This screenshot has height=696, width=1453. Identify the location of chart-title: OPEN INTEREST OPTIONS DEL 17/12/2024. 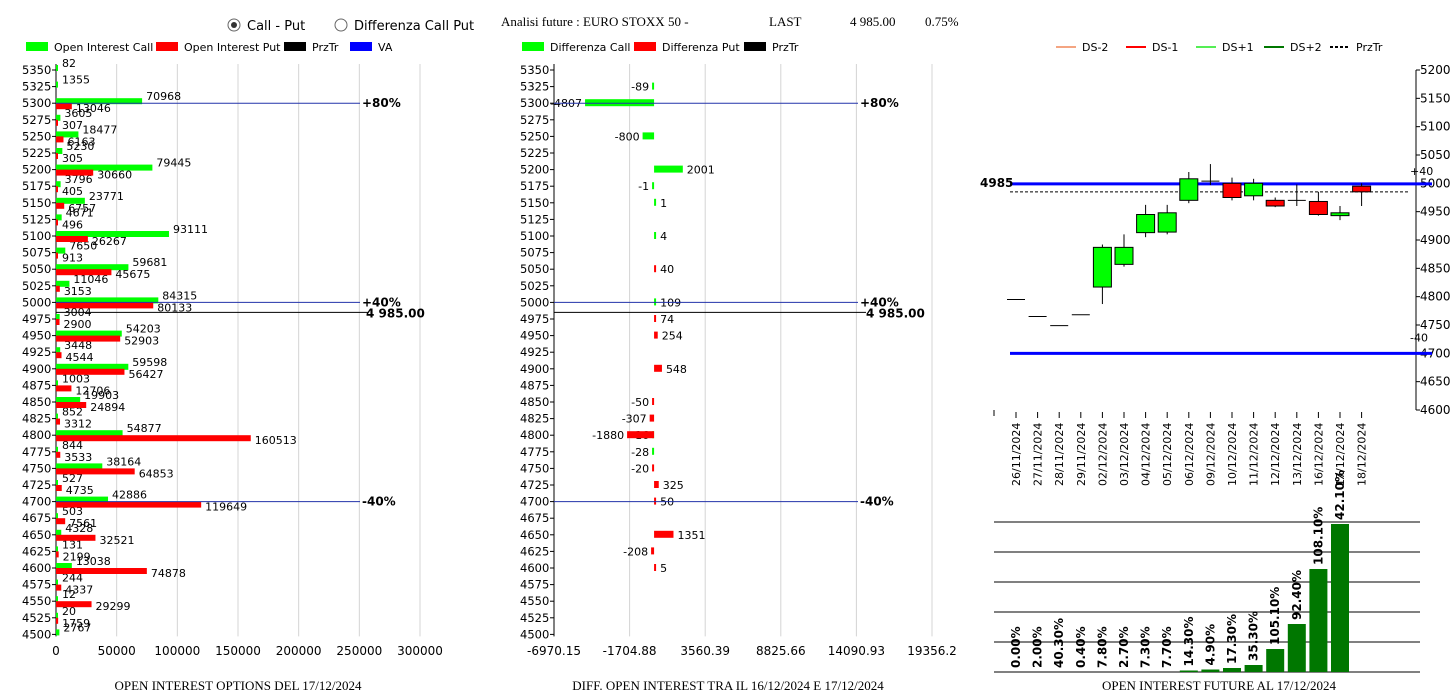
(239, 685).